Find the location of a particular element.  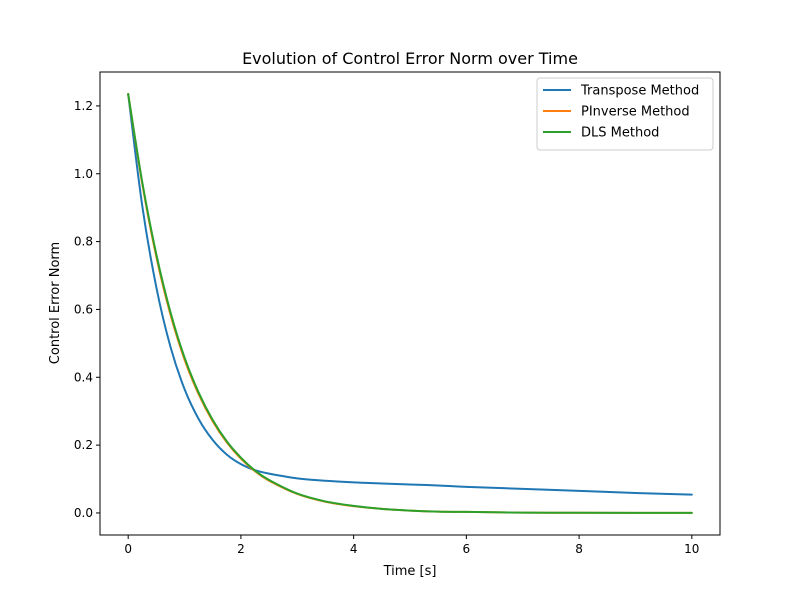

y-tick-label: 0.0 is located at coordinates (83, 513).